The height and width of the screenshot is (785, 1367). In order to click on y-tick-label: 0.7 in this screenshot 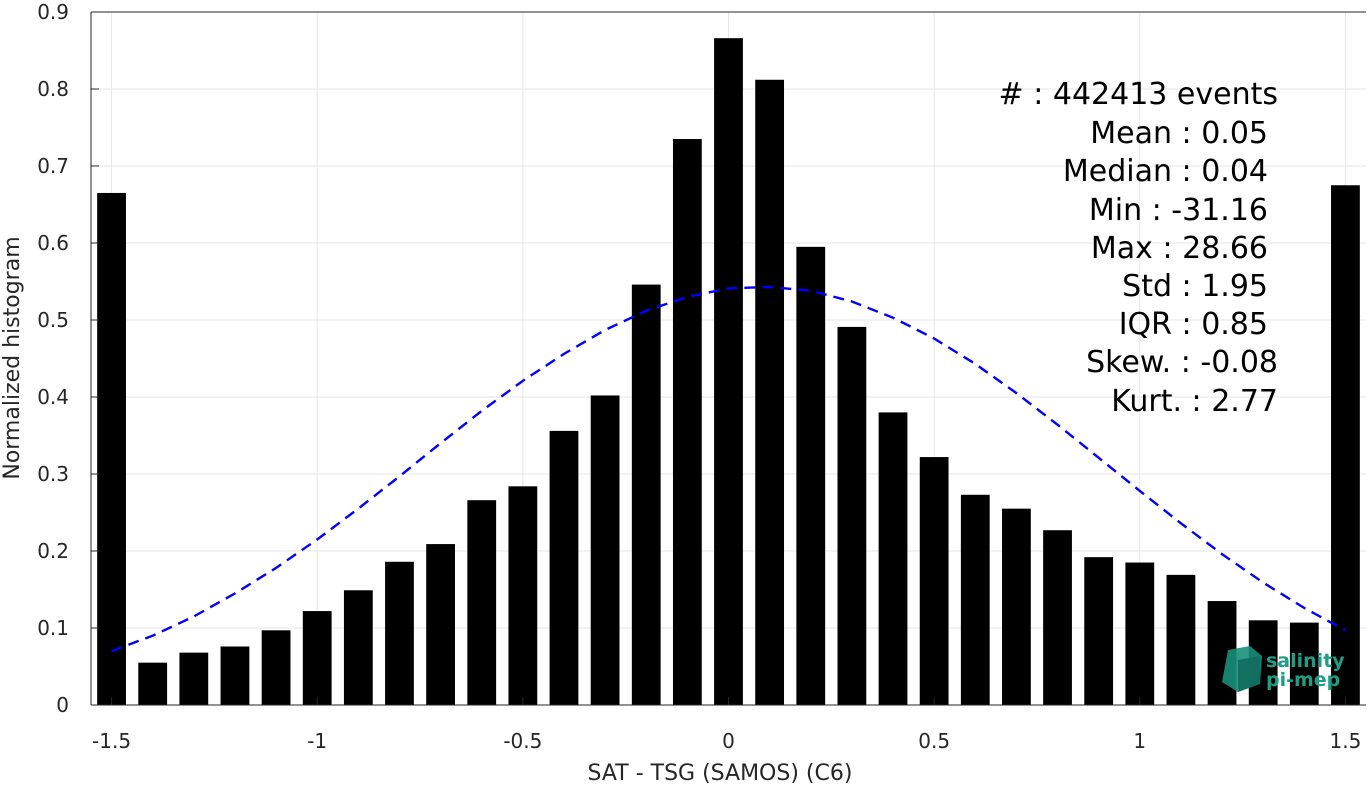, I will do `click(53, 166)`.